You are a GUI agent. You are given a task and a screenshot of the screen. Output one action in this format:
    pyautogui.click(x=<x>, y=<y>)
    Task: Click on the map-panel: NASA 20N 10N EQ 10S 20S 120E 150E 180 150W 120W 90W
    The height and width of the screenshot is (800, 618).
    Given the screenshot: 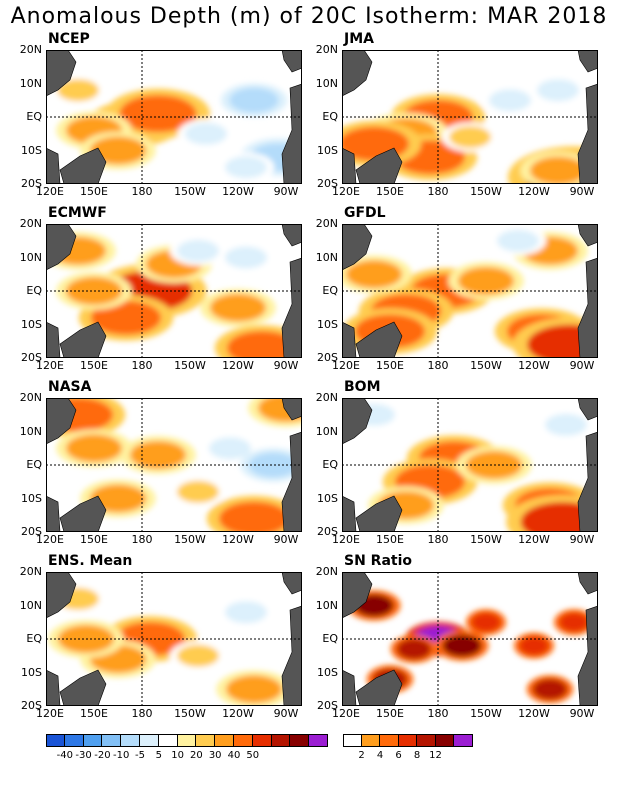 What is the action you would take?
    pyautogui.click(x=161, y=462)
    